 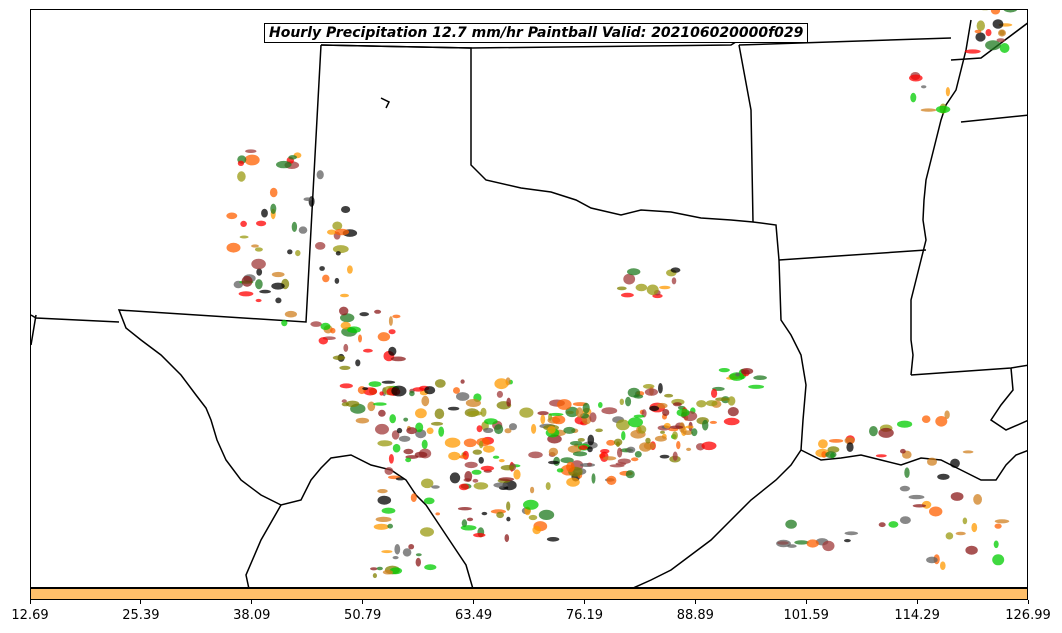 I want to click on co-line, so click(x=34, y=330).